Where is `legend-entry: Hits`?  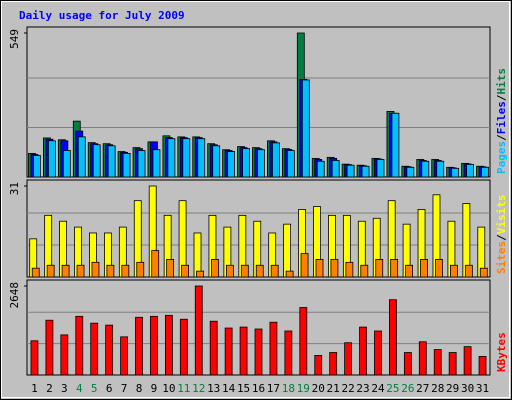 legend-entry: Hits is located at coordinates (501, 81).